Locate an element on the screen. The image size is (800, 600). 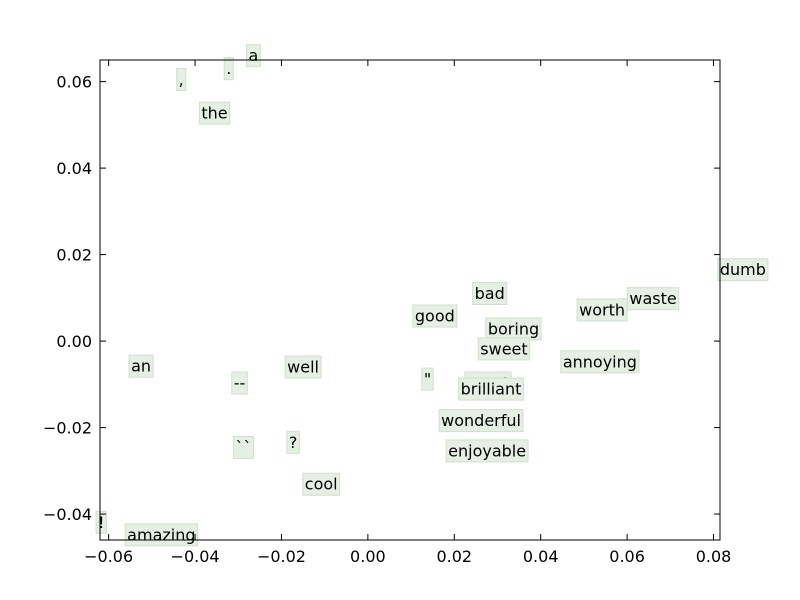
point: sweet is located at coordinates (504, 349).